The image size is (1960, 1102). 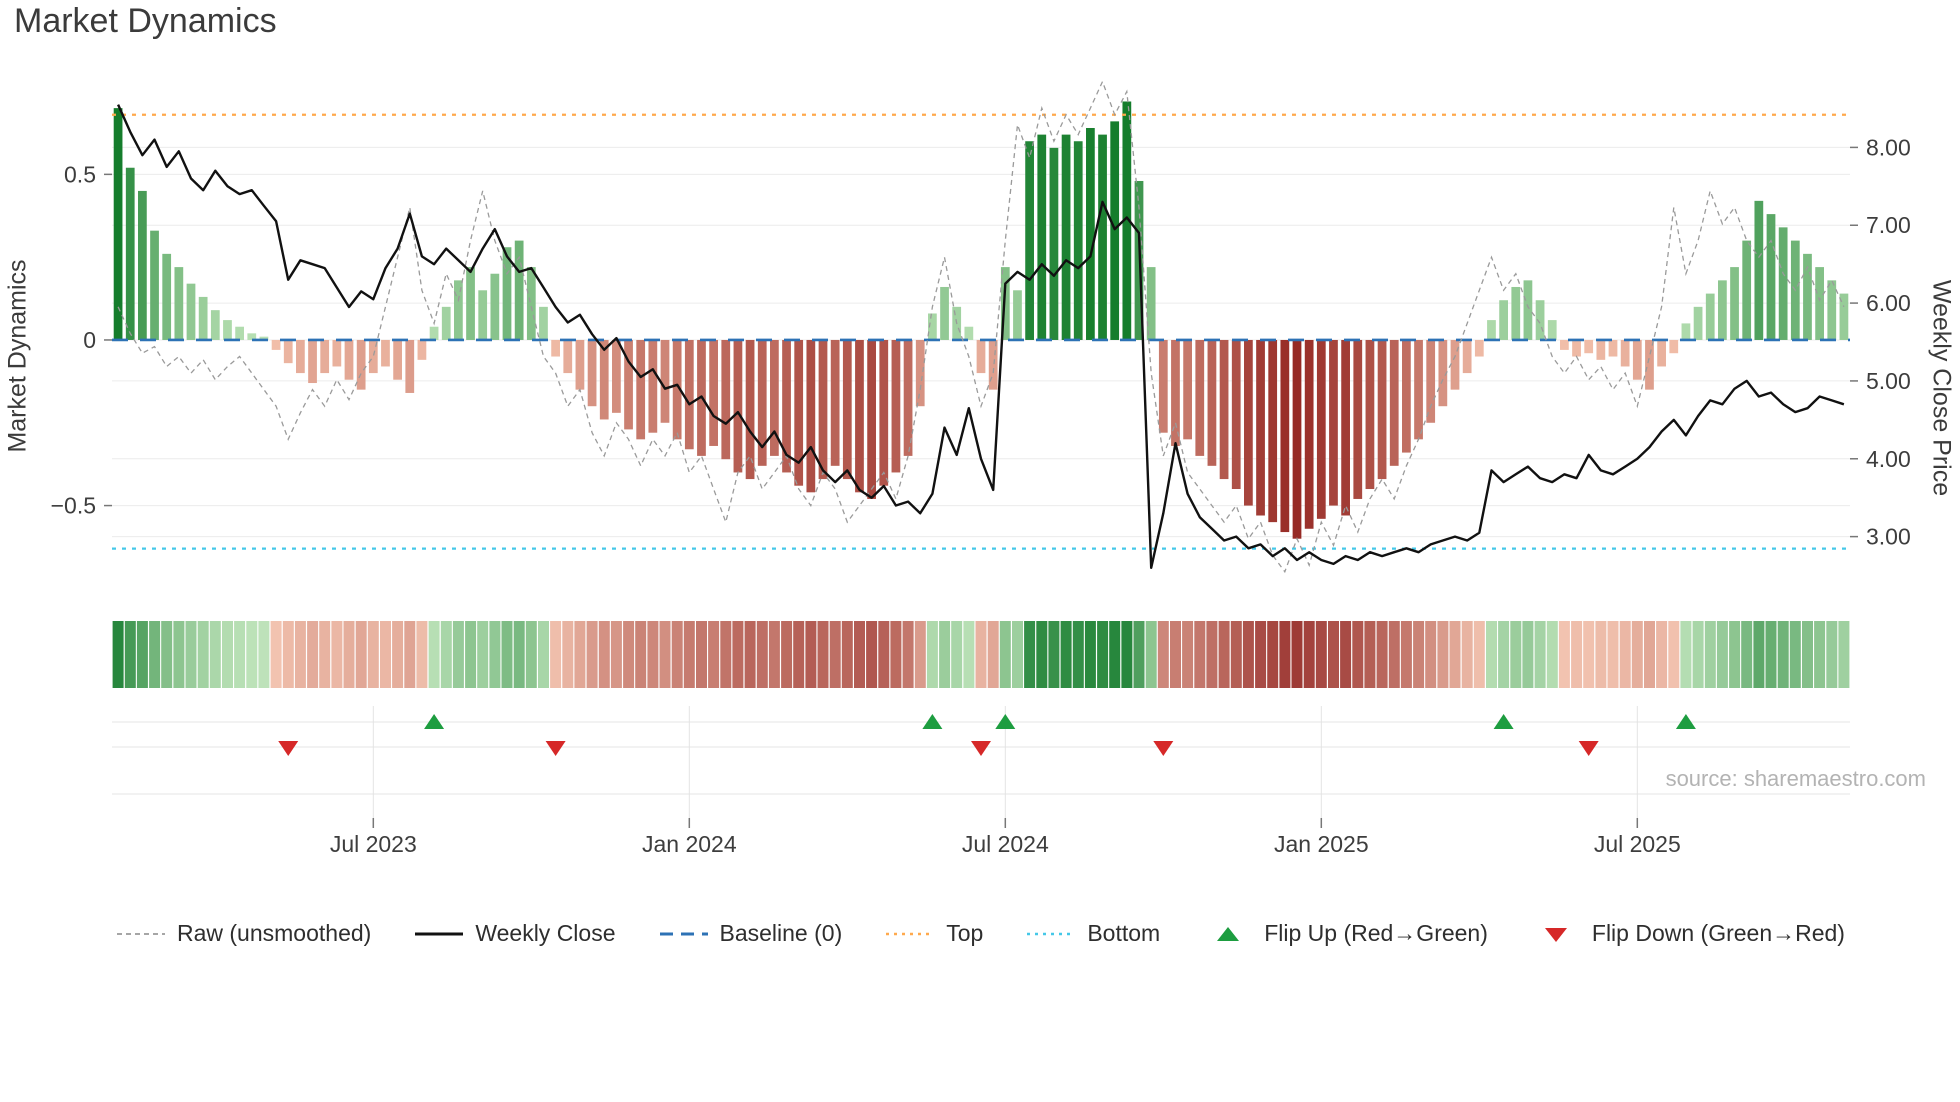 What do you see at coordinates (933, 933) in the screenshot?
I see `legend-item-top: Top` at bounding box center [933, 933].